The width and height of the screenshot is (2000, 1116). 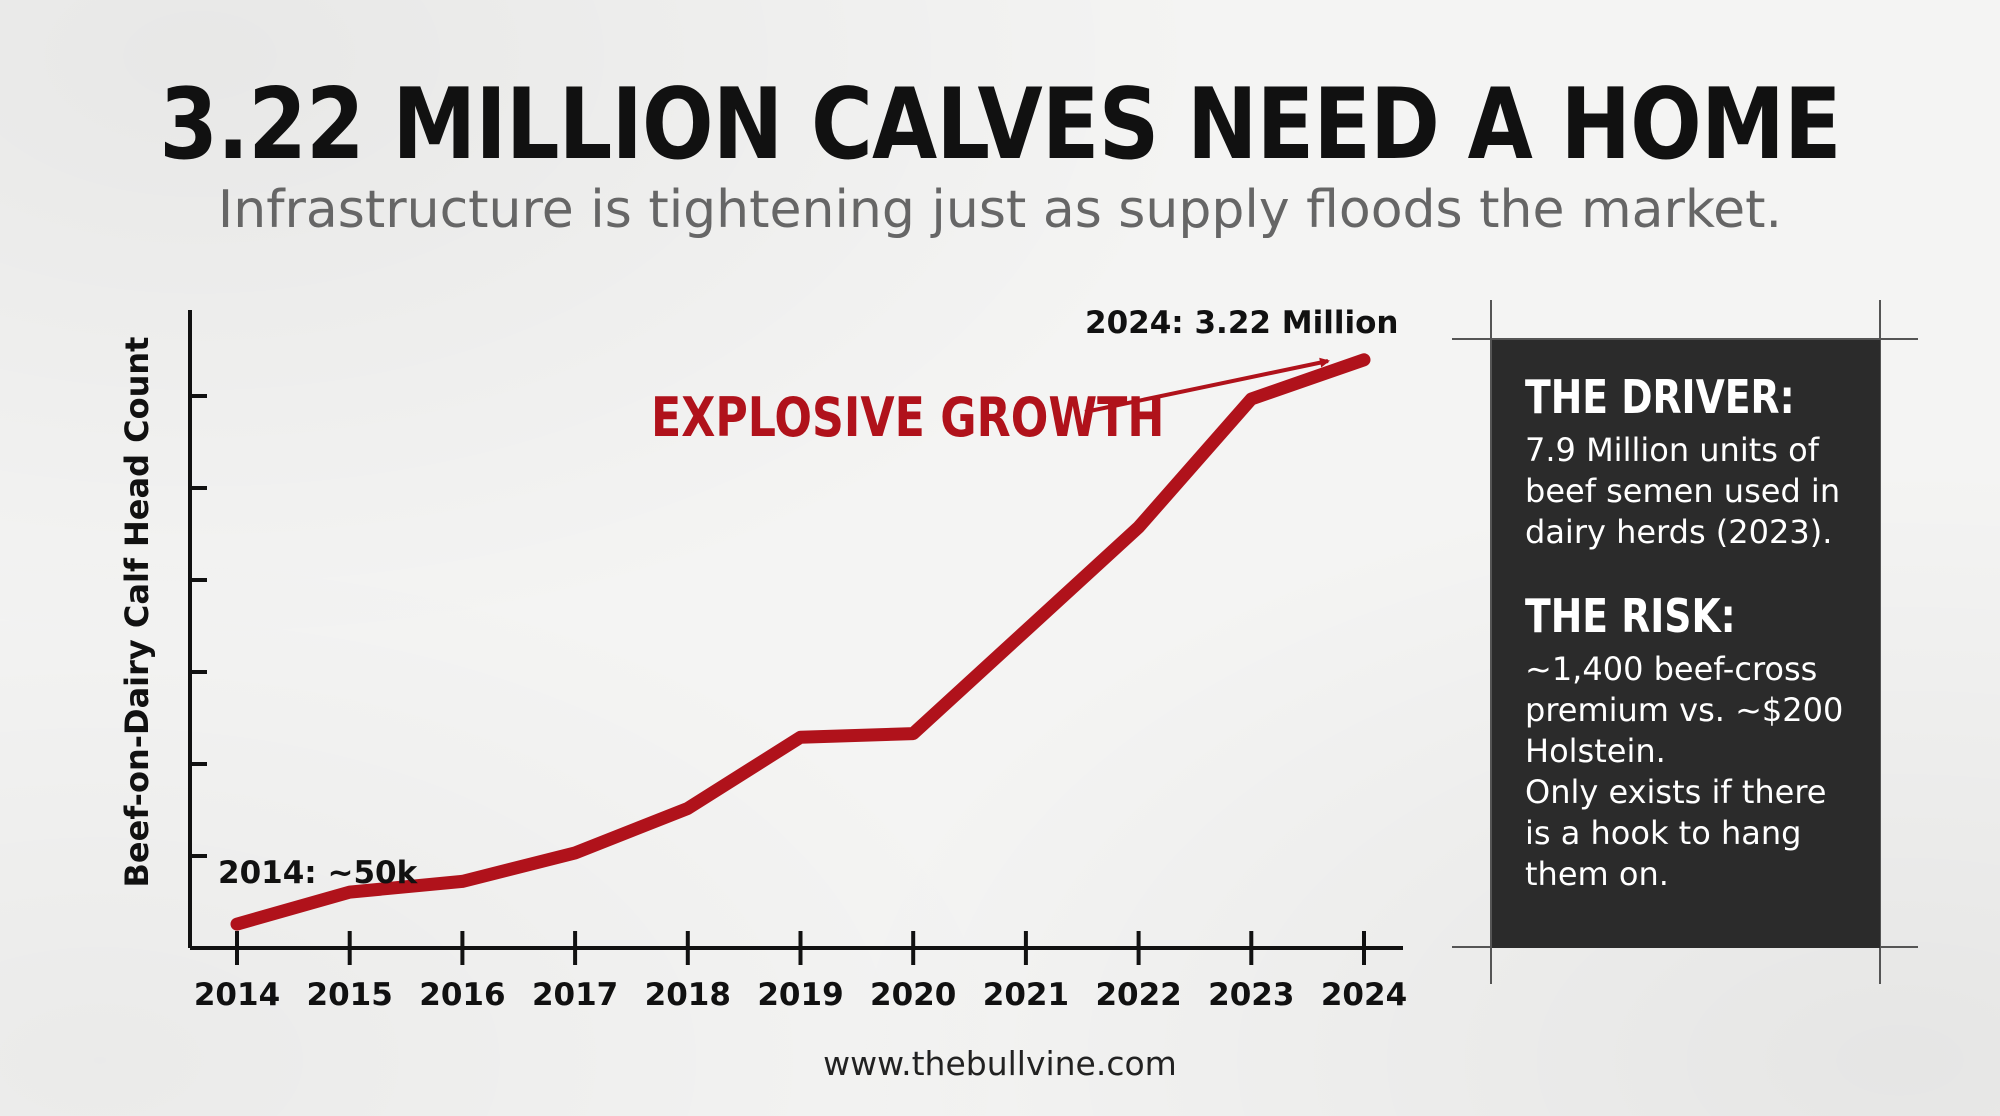 What do you see at coordinates (1207, 385) in the screenshot?
I see `growth-arrow` at bounding box center [1207, 385].